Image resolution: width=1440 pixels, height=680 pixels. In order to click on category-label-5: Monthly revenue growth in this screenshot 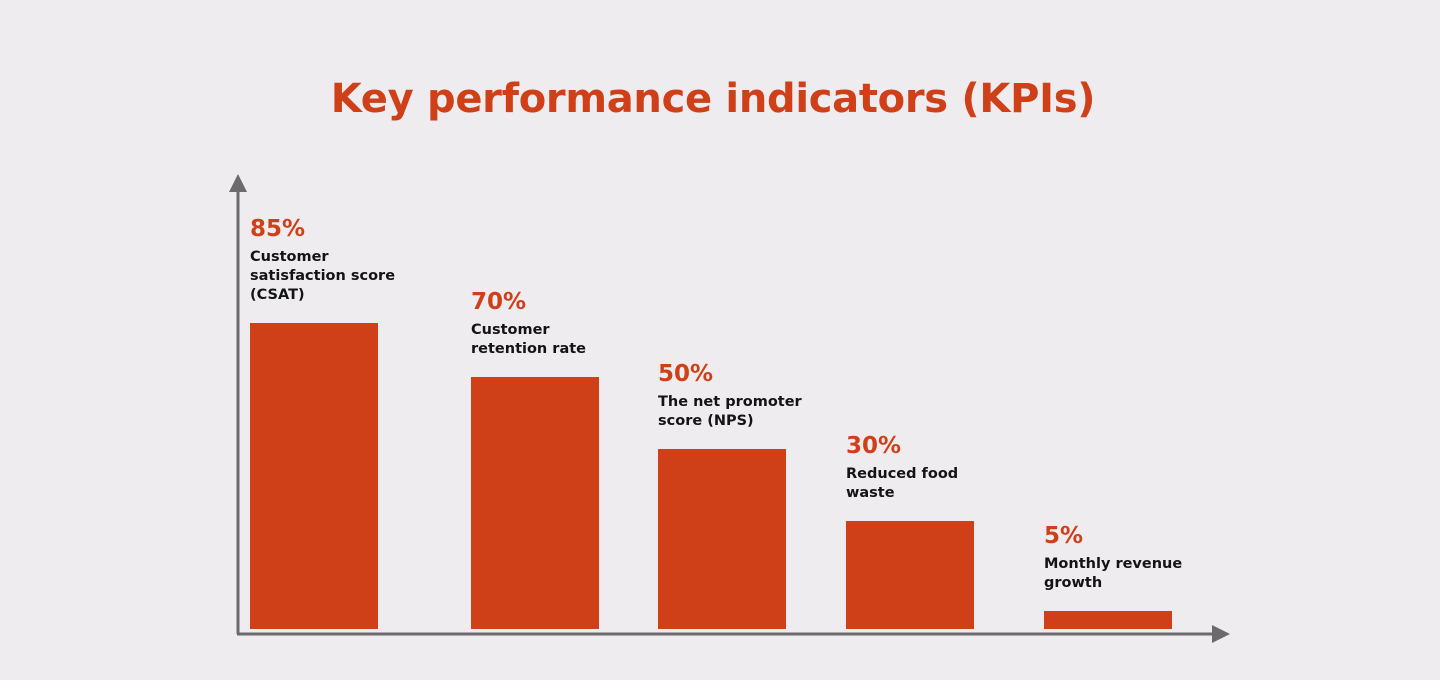, I will do `click(1113, 573)`.